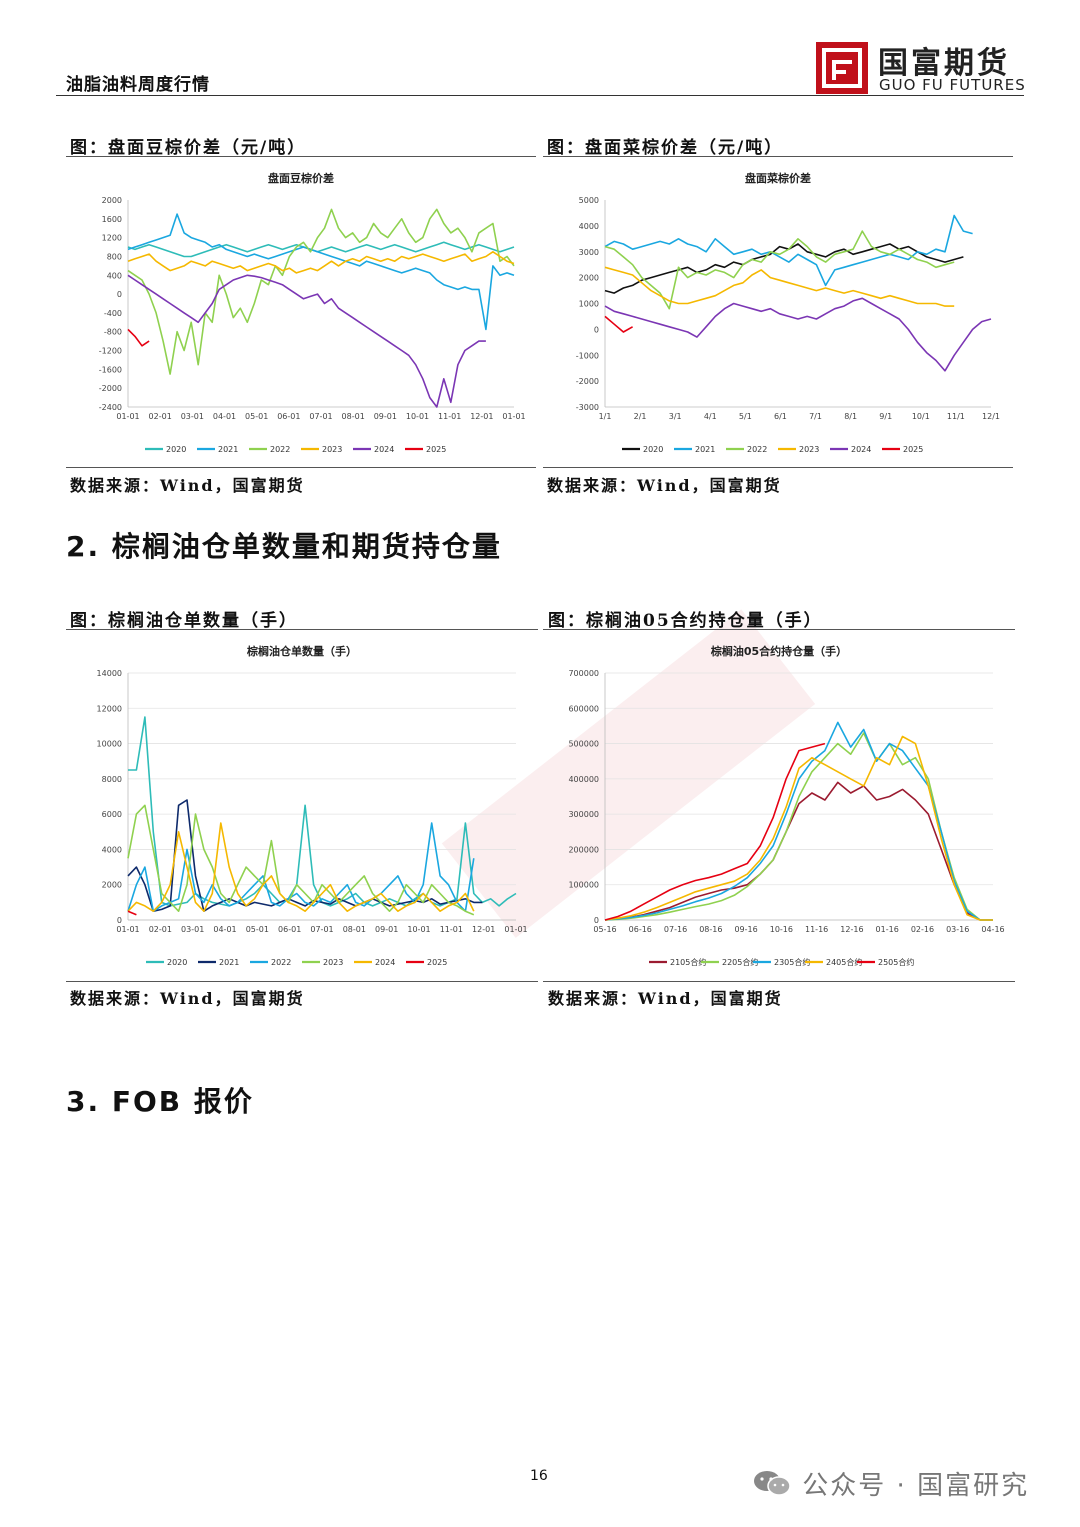 The image size is (1080, 1527). What do you see at coordinates (583, 814) in the screenshot?
I see `y-tick-label: 300000` at bounding box center [583, 814].